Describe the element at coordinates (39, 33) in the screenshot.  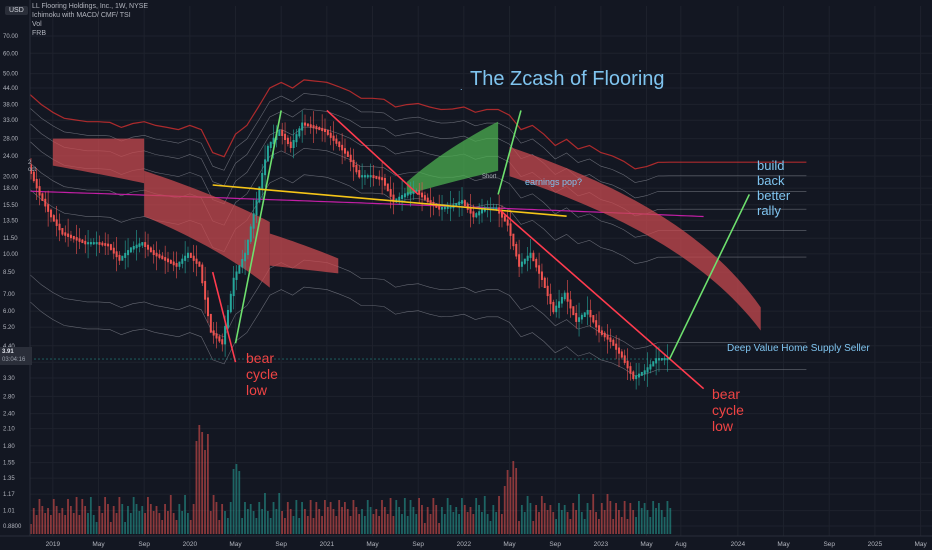
I see `indicator-frb: FRB` at that location.